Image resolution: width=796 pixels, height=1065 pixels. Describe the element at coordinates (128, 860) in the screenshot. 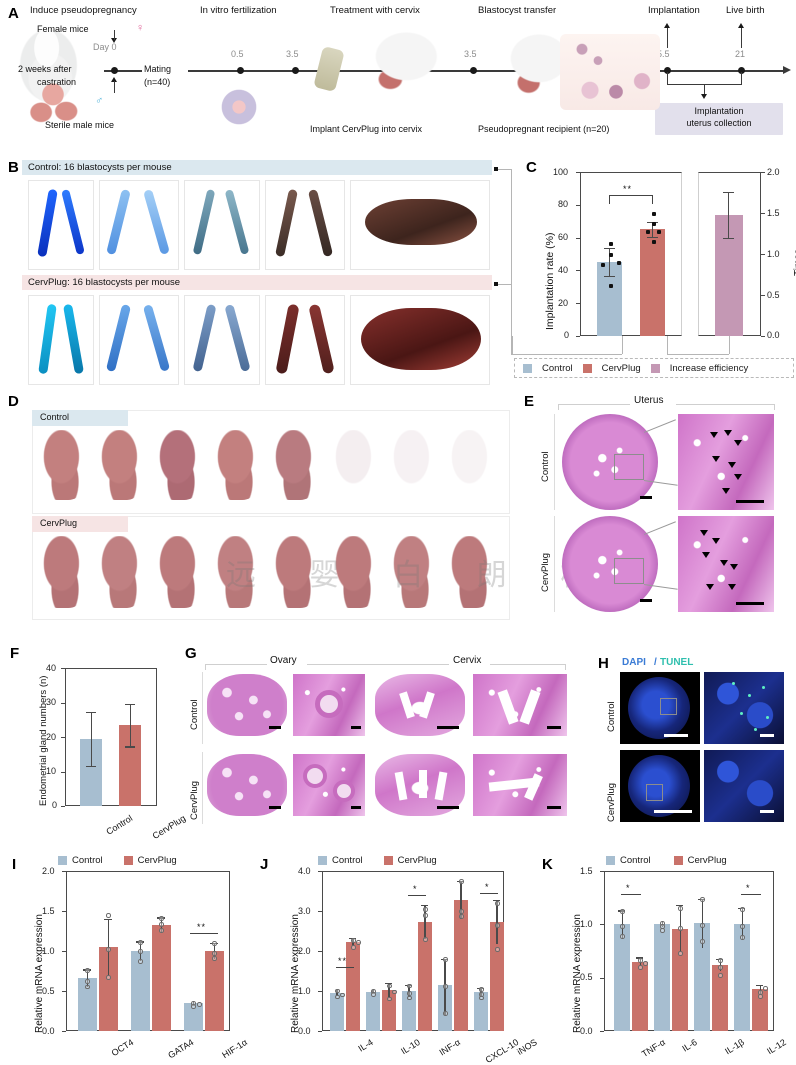

I see `panel-i-legend-swatch-cervplug` at that location.